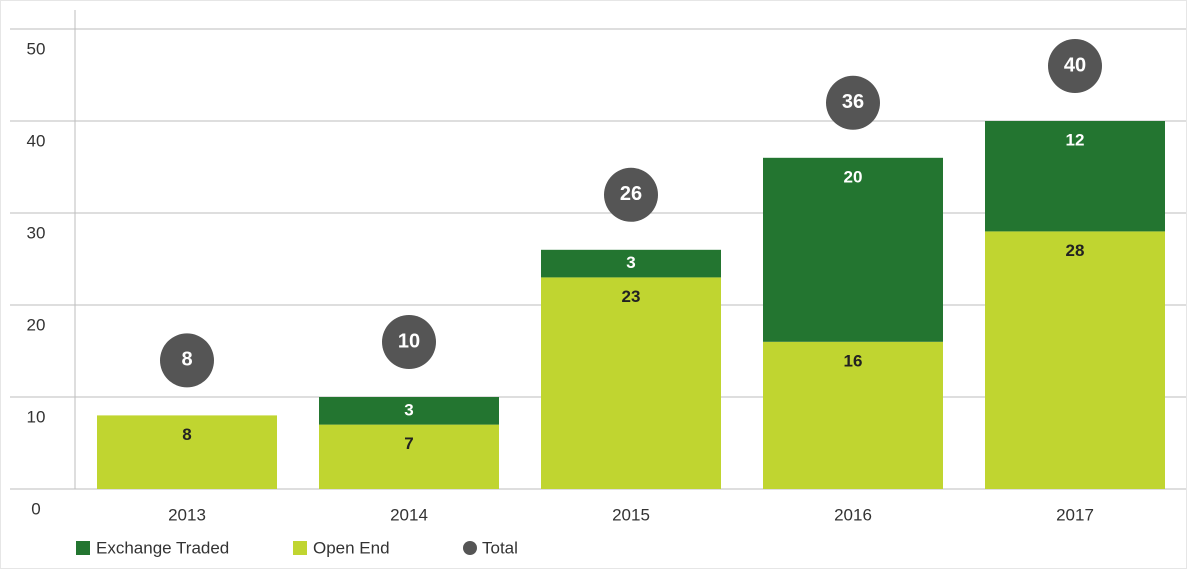 The image size is (1187, 569). I want to click on y-tick-label: 20, so click(36, 324).